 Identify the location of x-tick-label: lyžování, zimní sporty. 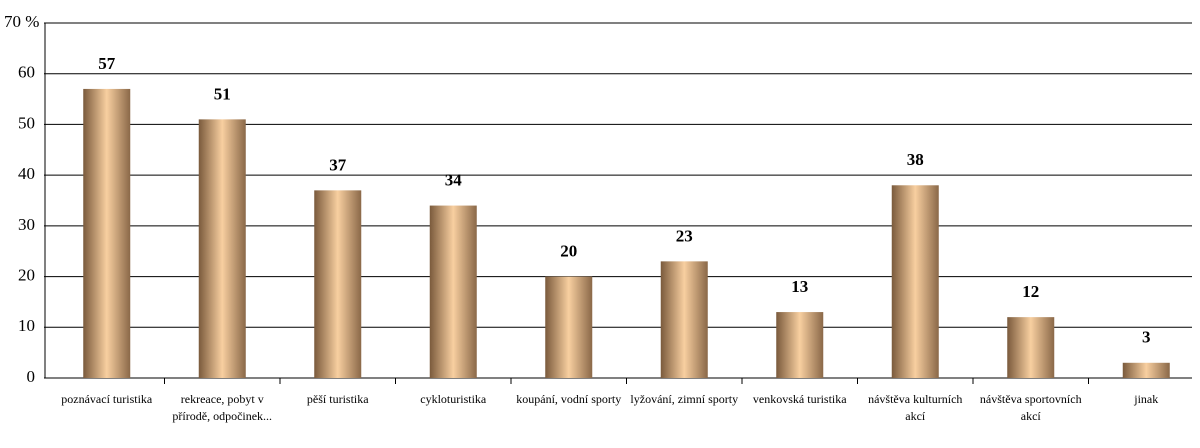
(684, 399).